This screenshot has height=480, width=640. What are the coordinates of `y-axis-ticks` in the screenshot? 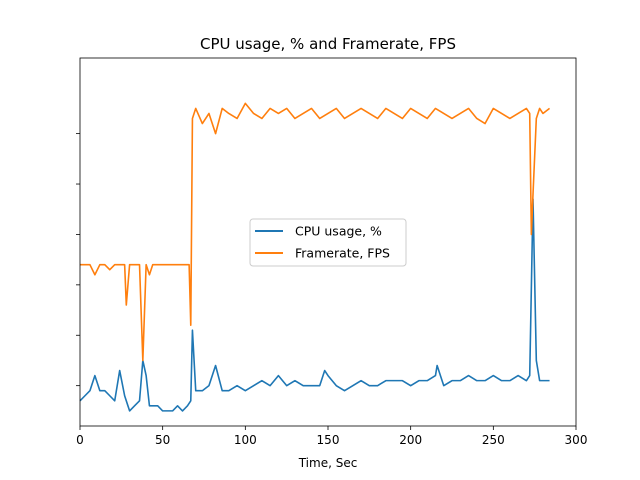 It's located at (78, 260).